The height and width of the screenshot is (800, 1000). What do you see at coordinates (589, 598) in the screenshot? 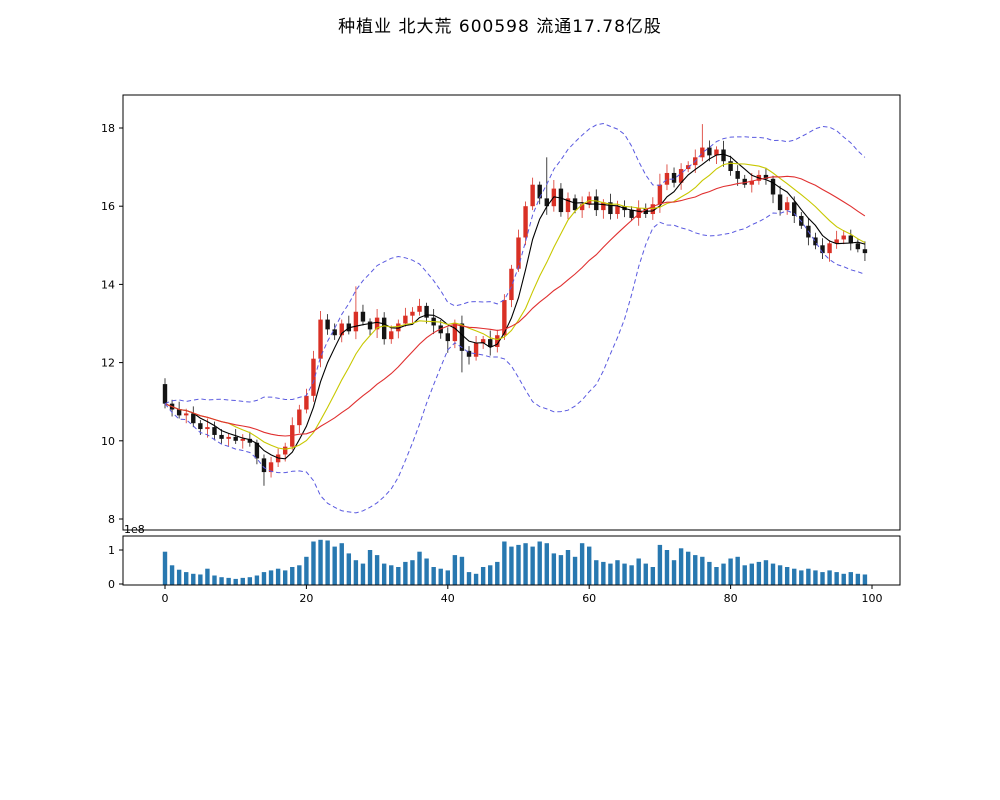
I see `tick-label: 60` at bounding box center [589, 598].